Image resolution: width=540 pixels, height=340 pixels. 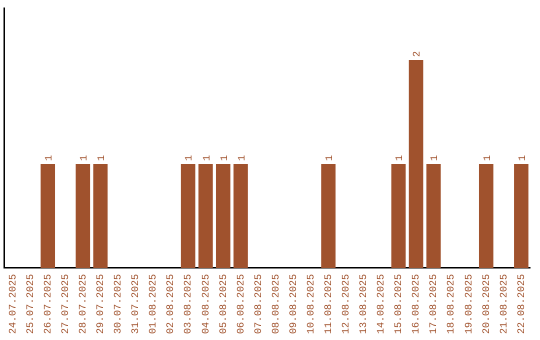 I want to click on x-tick-label: 04.08.2025, so click(x=206, y=304).